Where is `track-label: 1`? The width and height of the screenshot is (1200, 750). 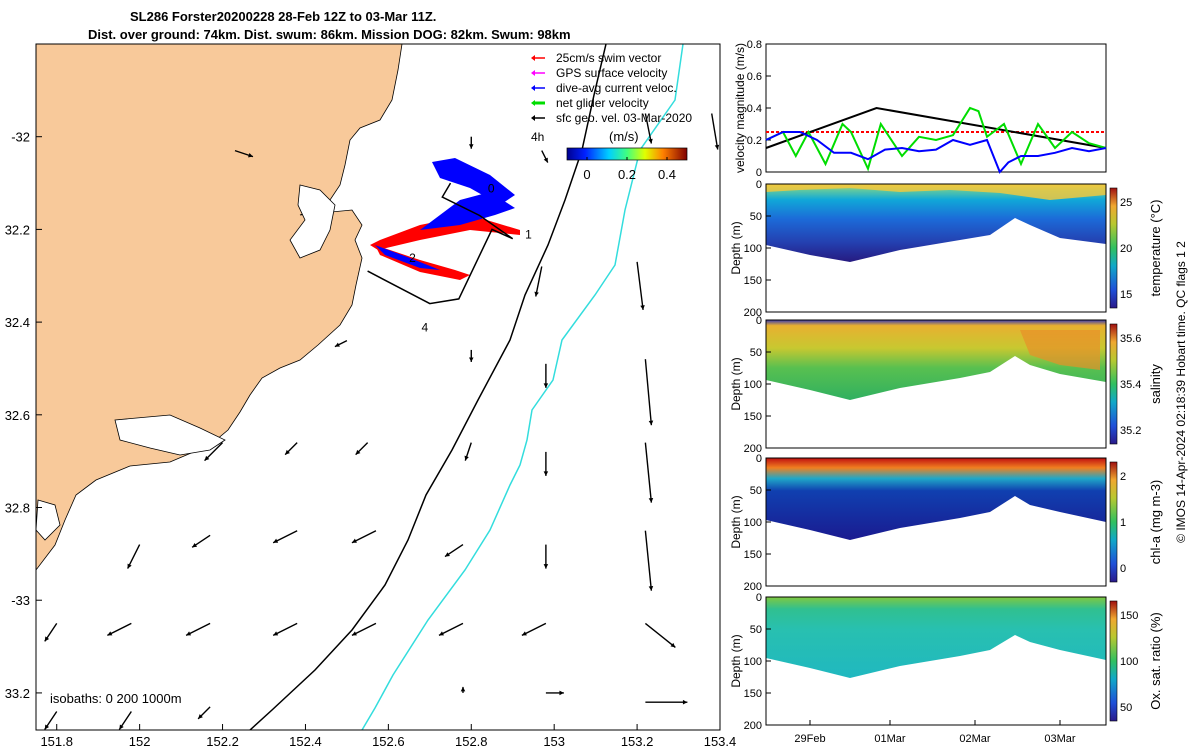 track-label: 1 is located at coordinates (528, 235).